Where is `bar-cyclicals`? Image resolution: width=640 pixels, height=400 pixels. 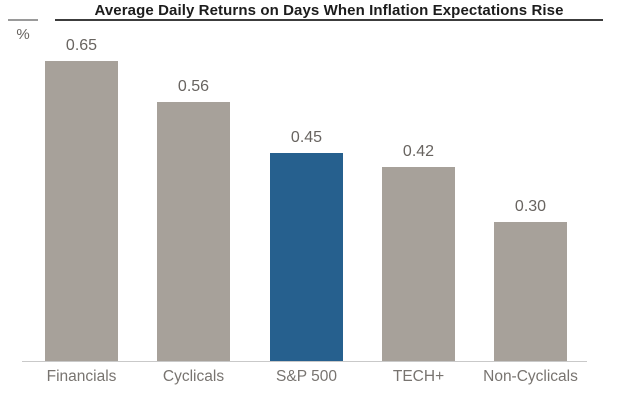 bar-cyclicals is located at coordinates (193, 231).